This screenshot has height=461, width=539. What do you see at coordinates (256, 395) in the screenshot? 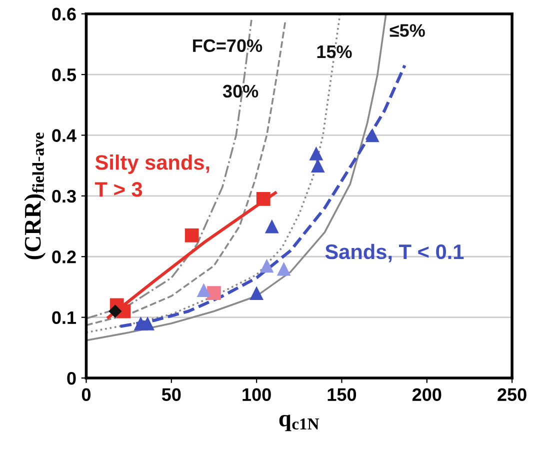
I see `x-tick-label: 100` at bounding box center [256, 395].